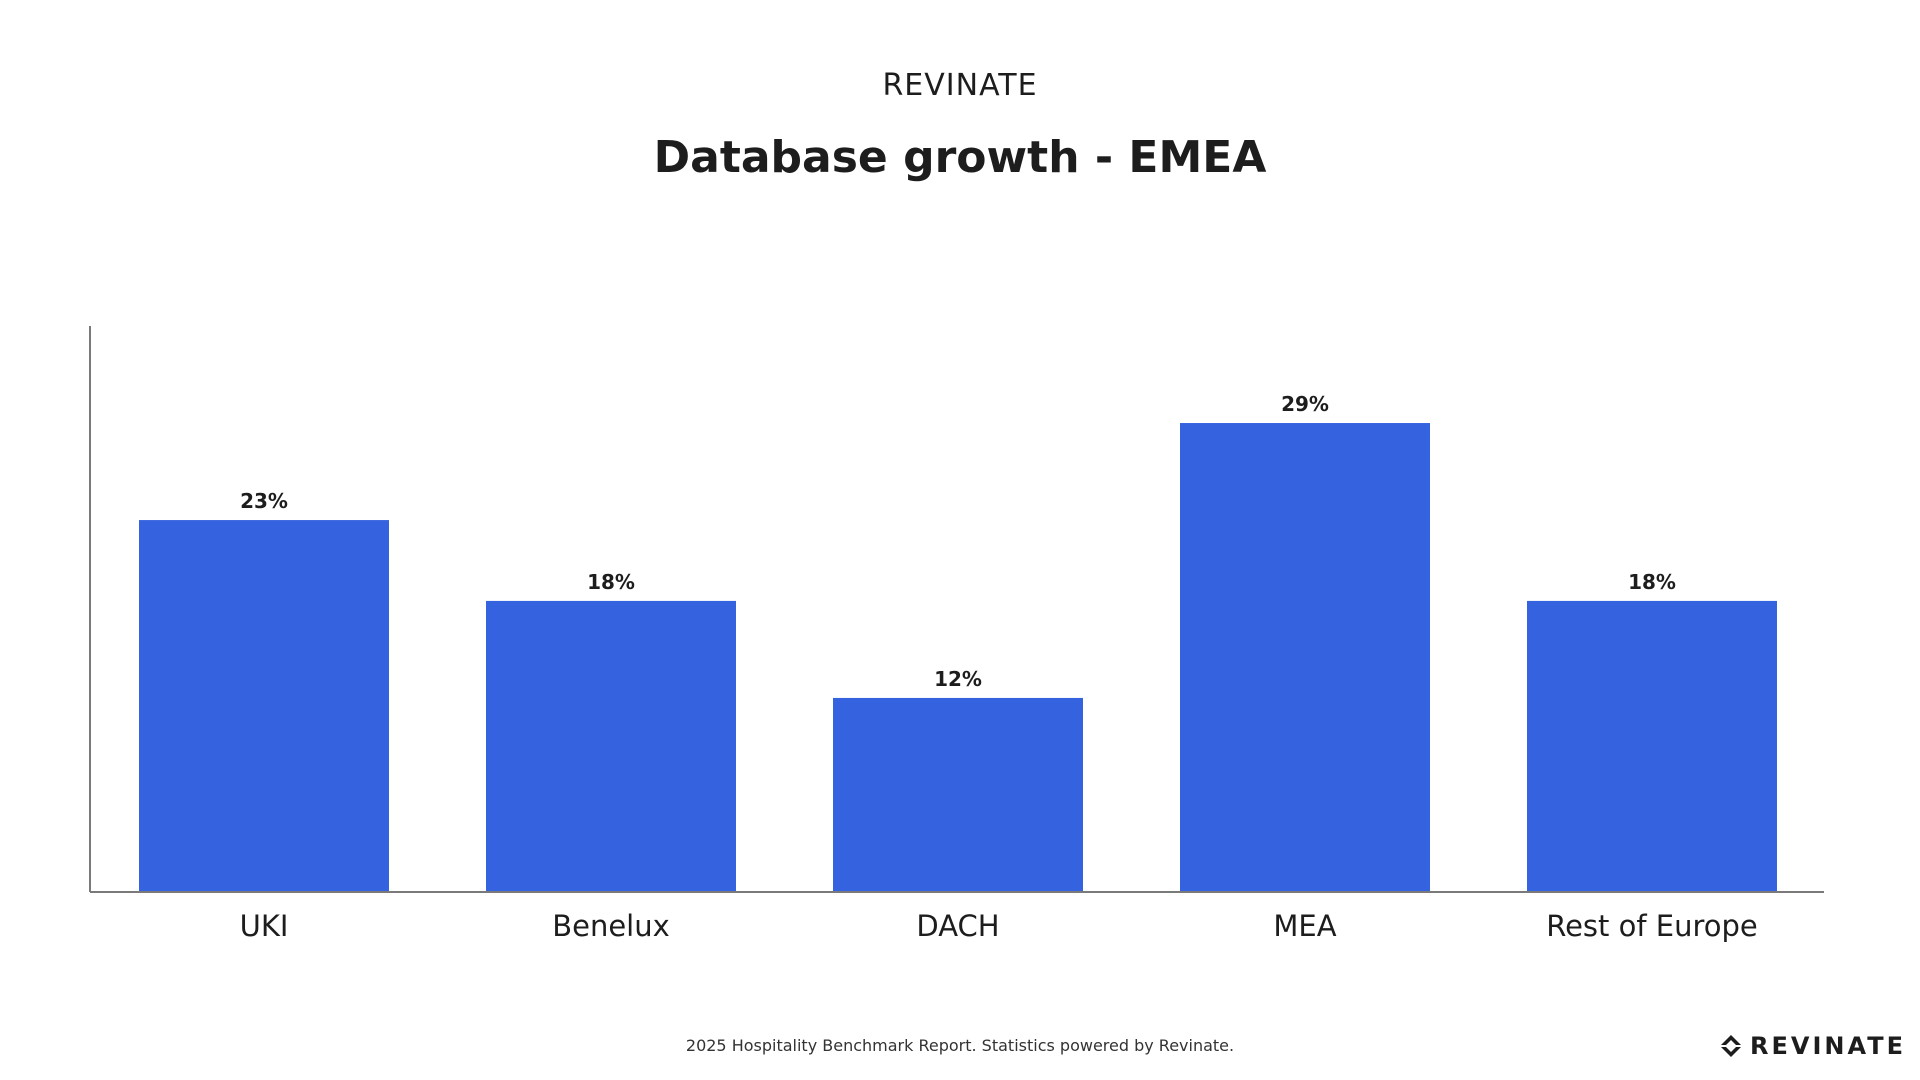  Describe the element at coordinates (958, 679) in the screenshot. I see `data-label: 12%` at that location.